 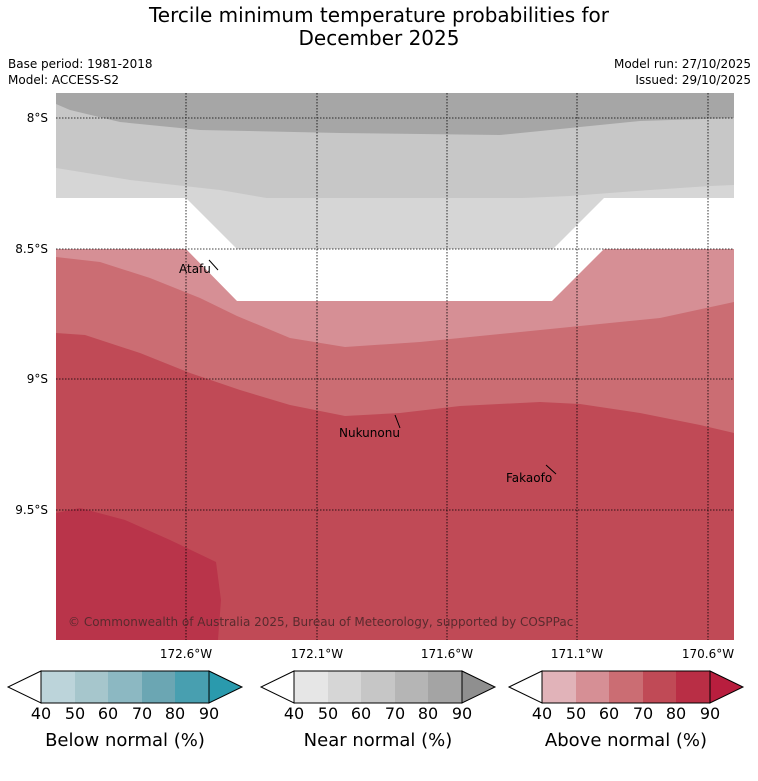 What do you see at coordinates (186, 654) in the screenshot?
I see `lon-label-172-6w: 172.6°W` at bounding box center [186, 654].